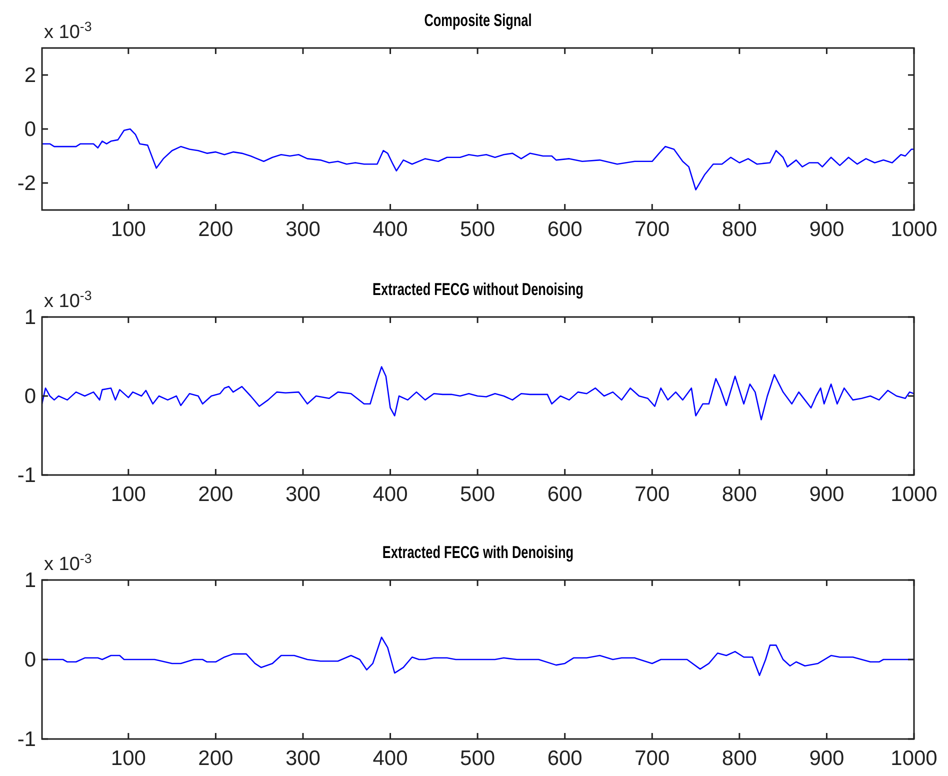 The width and height of the screenshot is (948, 776). I want to click on chart-title: Extracted FECG with Denoising, so click(478, 553).